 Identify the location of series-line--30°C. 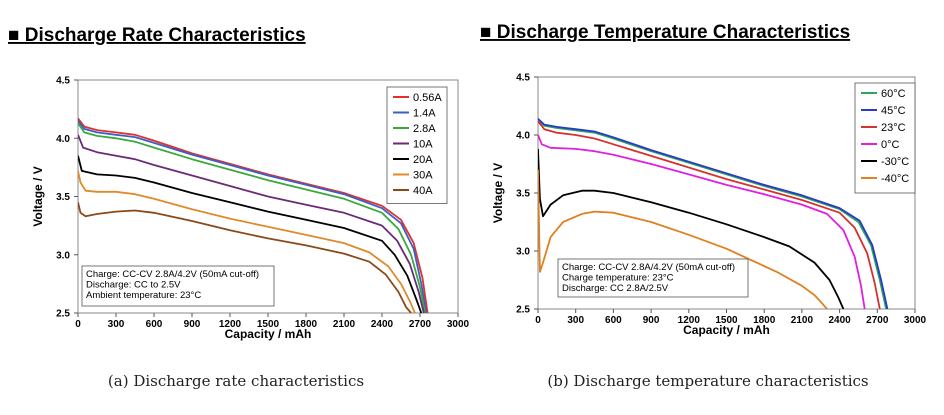
(691, 228).